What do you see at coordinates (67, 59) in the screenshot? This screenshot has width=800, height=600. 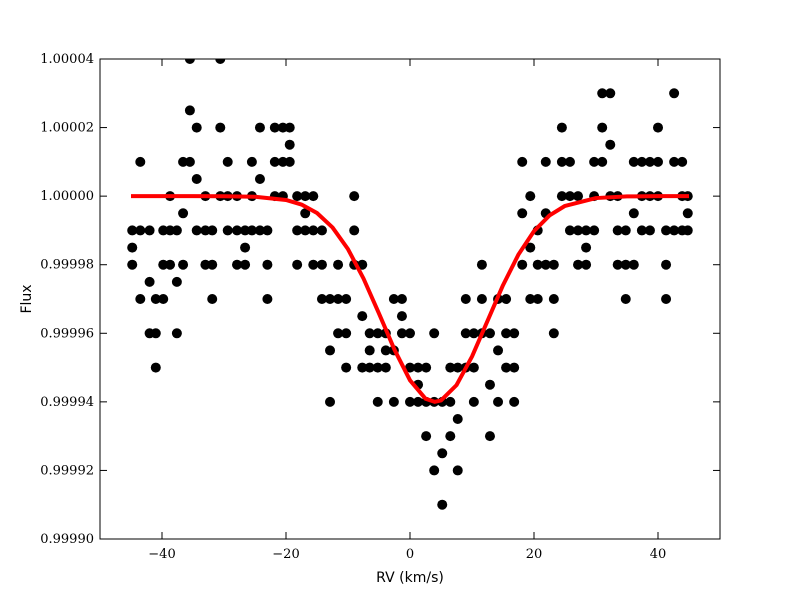 I see `y-tick-label: 1.00004` at bounding box center [67, 59].